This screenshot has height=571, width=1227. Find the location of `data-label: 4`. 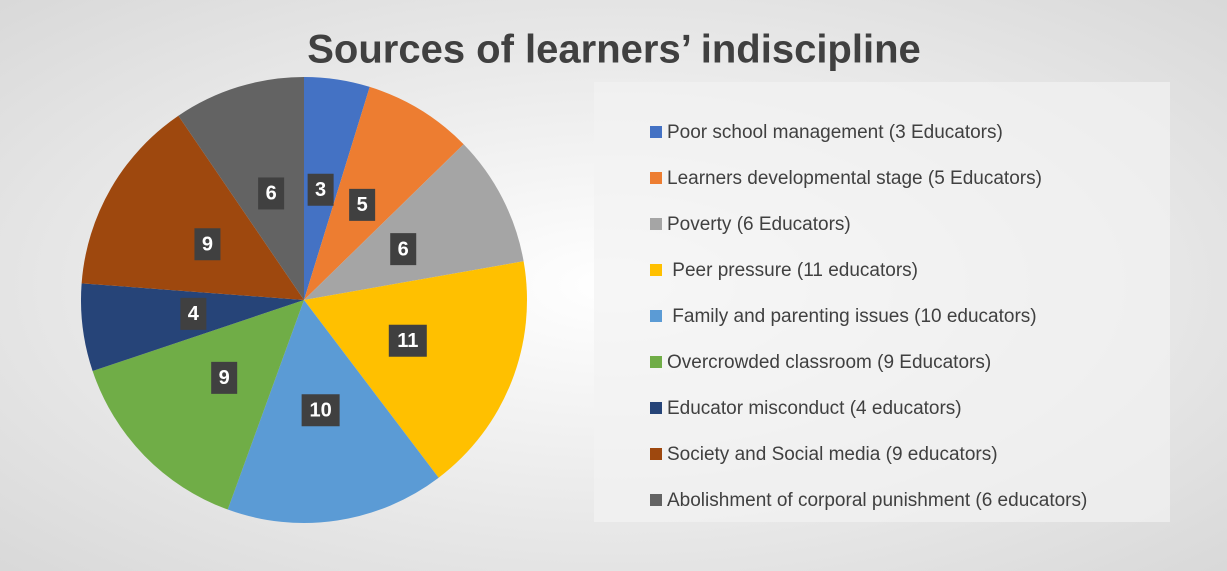

data-label: 4 is located at coordinates (194, 314).